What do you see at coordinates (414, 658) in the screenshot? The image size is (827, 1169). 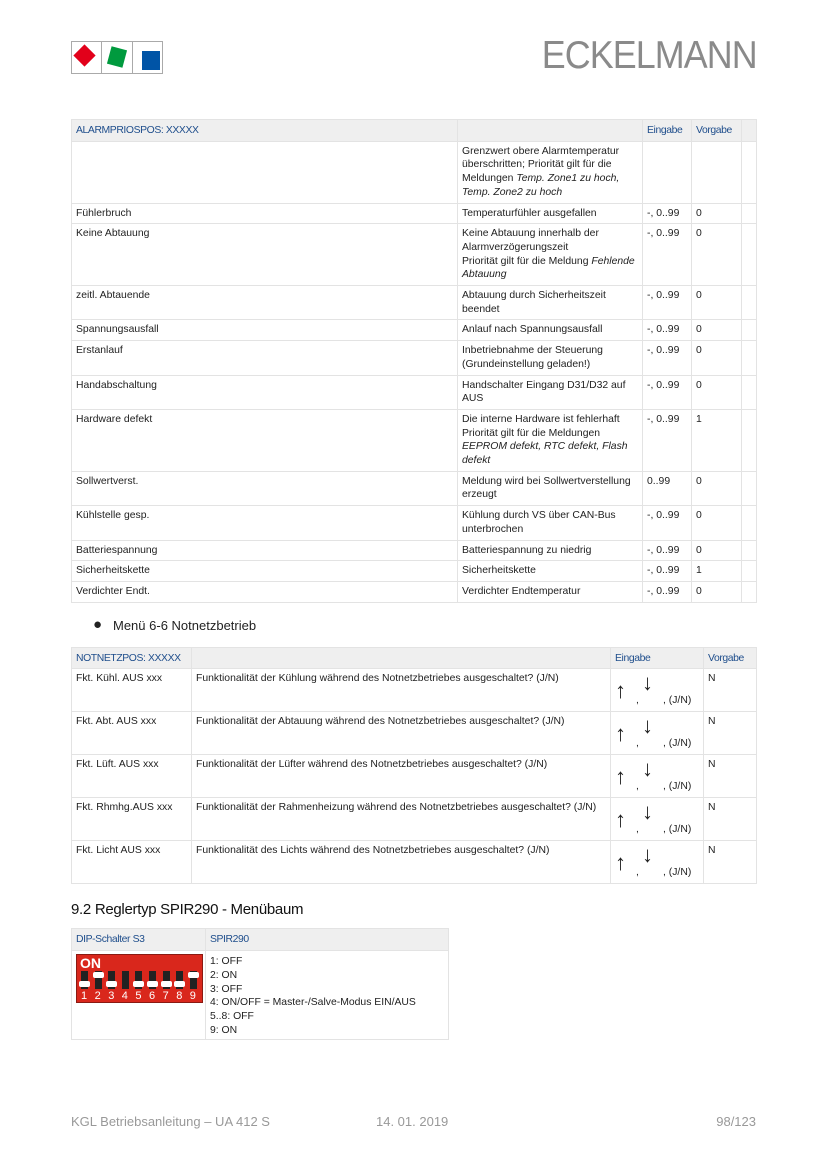 I see `table-header-row: NOTNETZPOS: XXXXX Eingabe Vorgabe` at bounding box center [414, 658].